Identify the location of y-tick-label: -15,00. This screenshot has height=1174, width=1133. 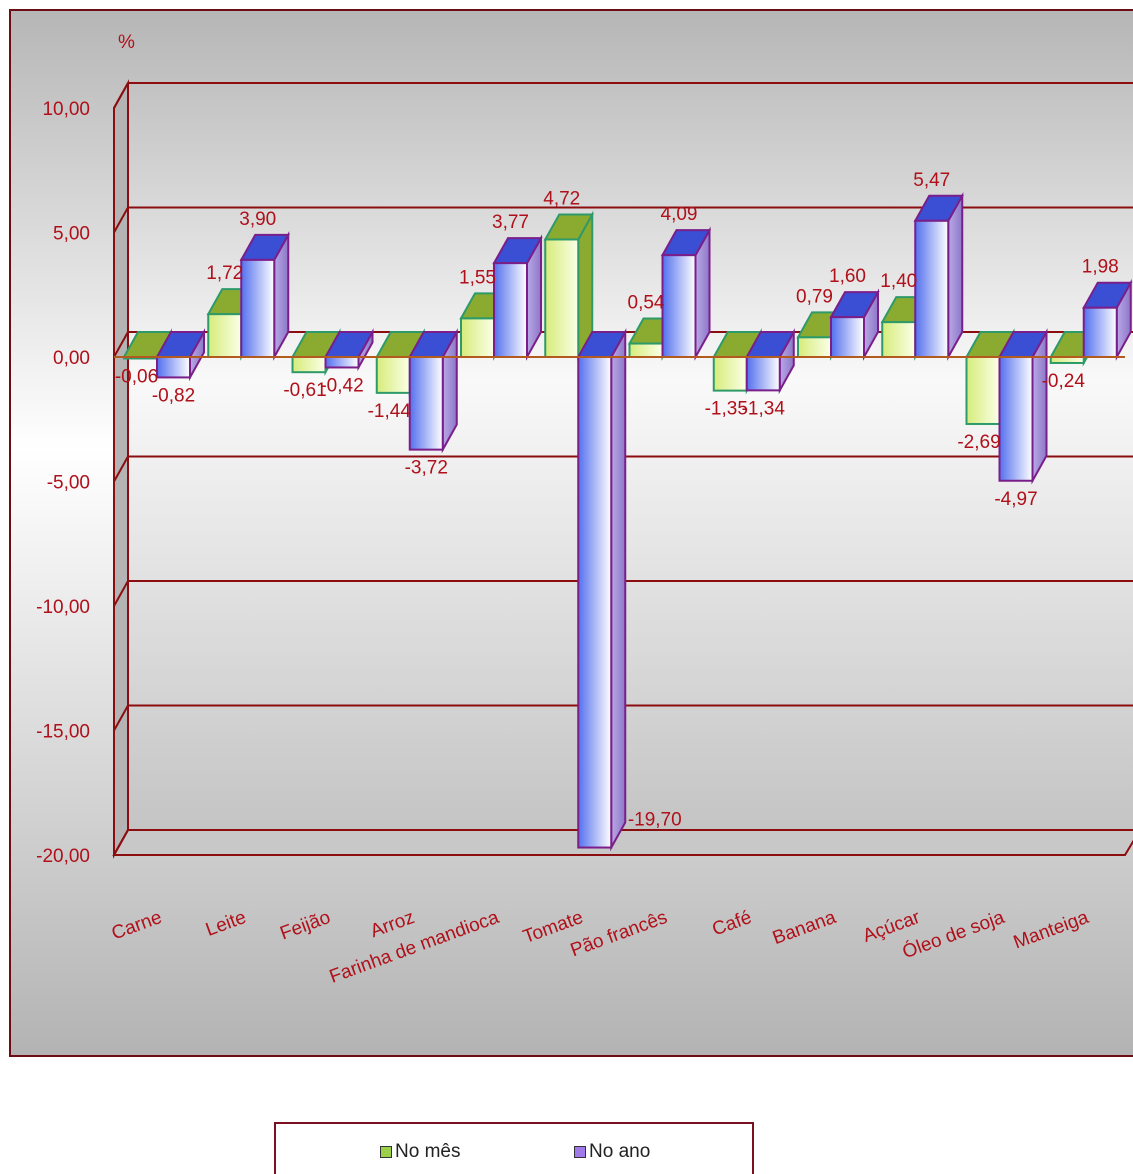
(63, 732).